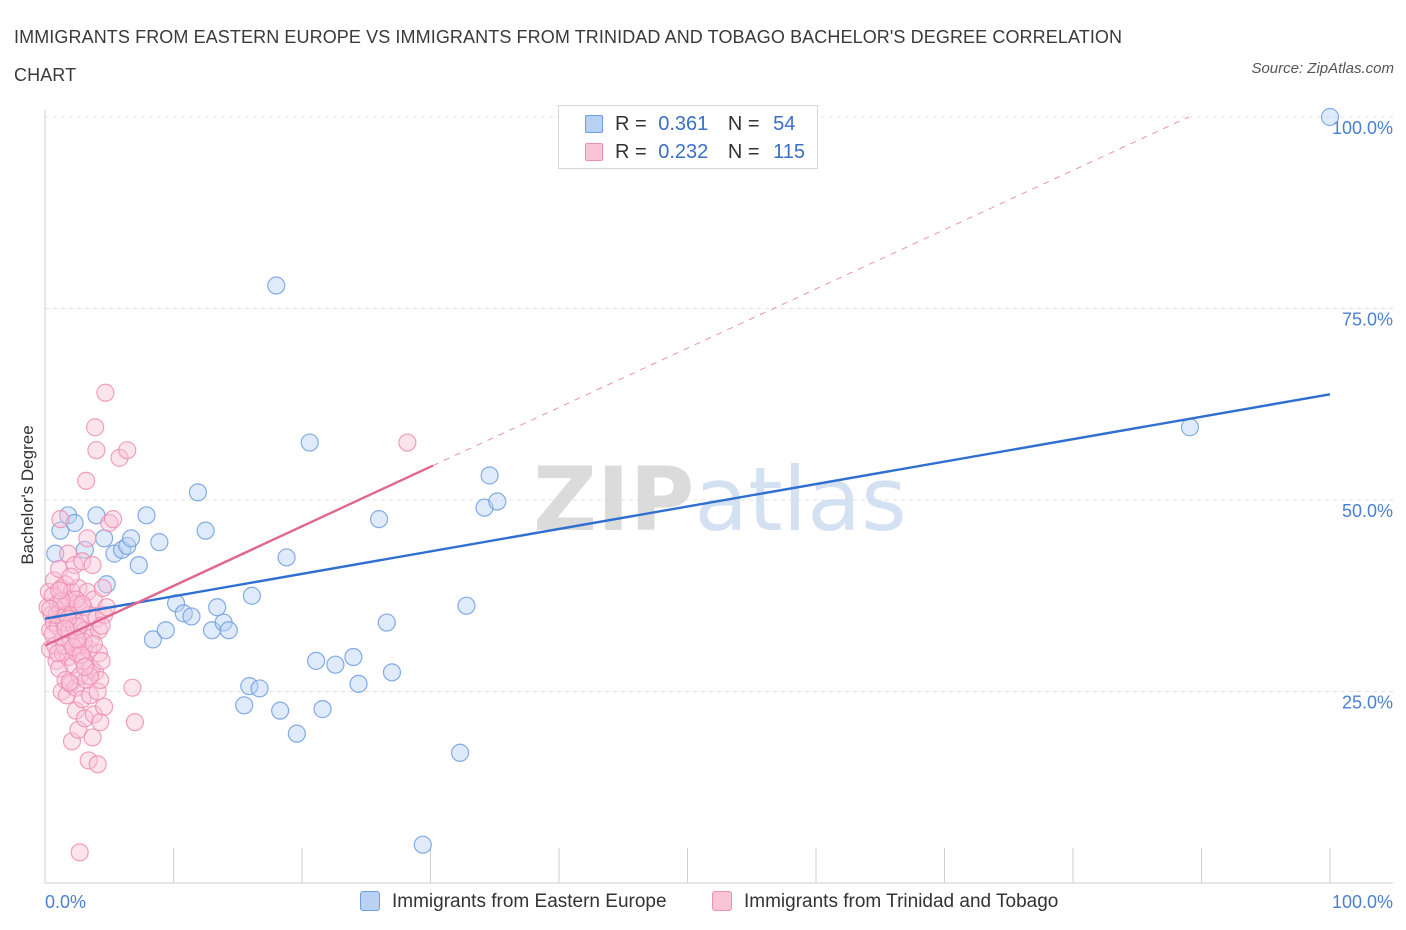  Describe the element at coordinates (65, 902) in the screenshot. I see `x-tick-label-0: 0.0%` at that location.